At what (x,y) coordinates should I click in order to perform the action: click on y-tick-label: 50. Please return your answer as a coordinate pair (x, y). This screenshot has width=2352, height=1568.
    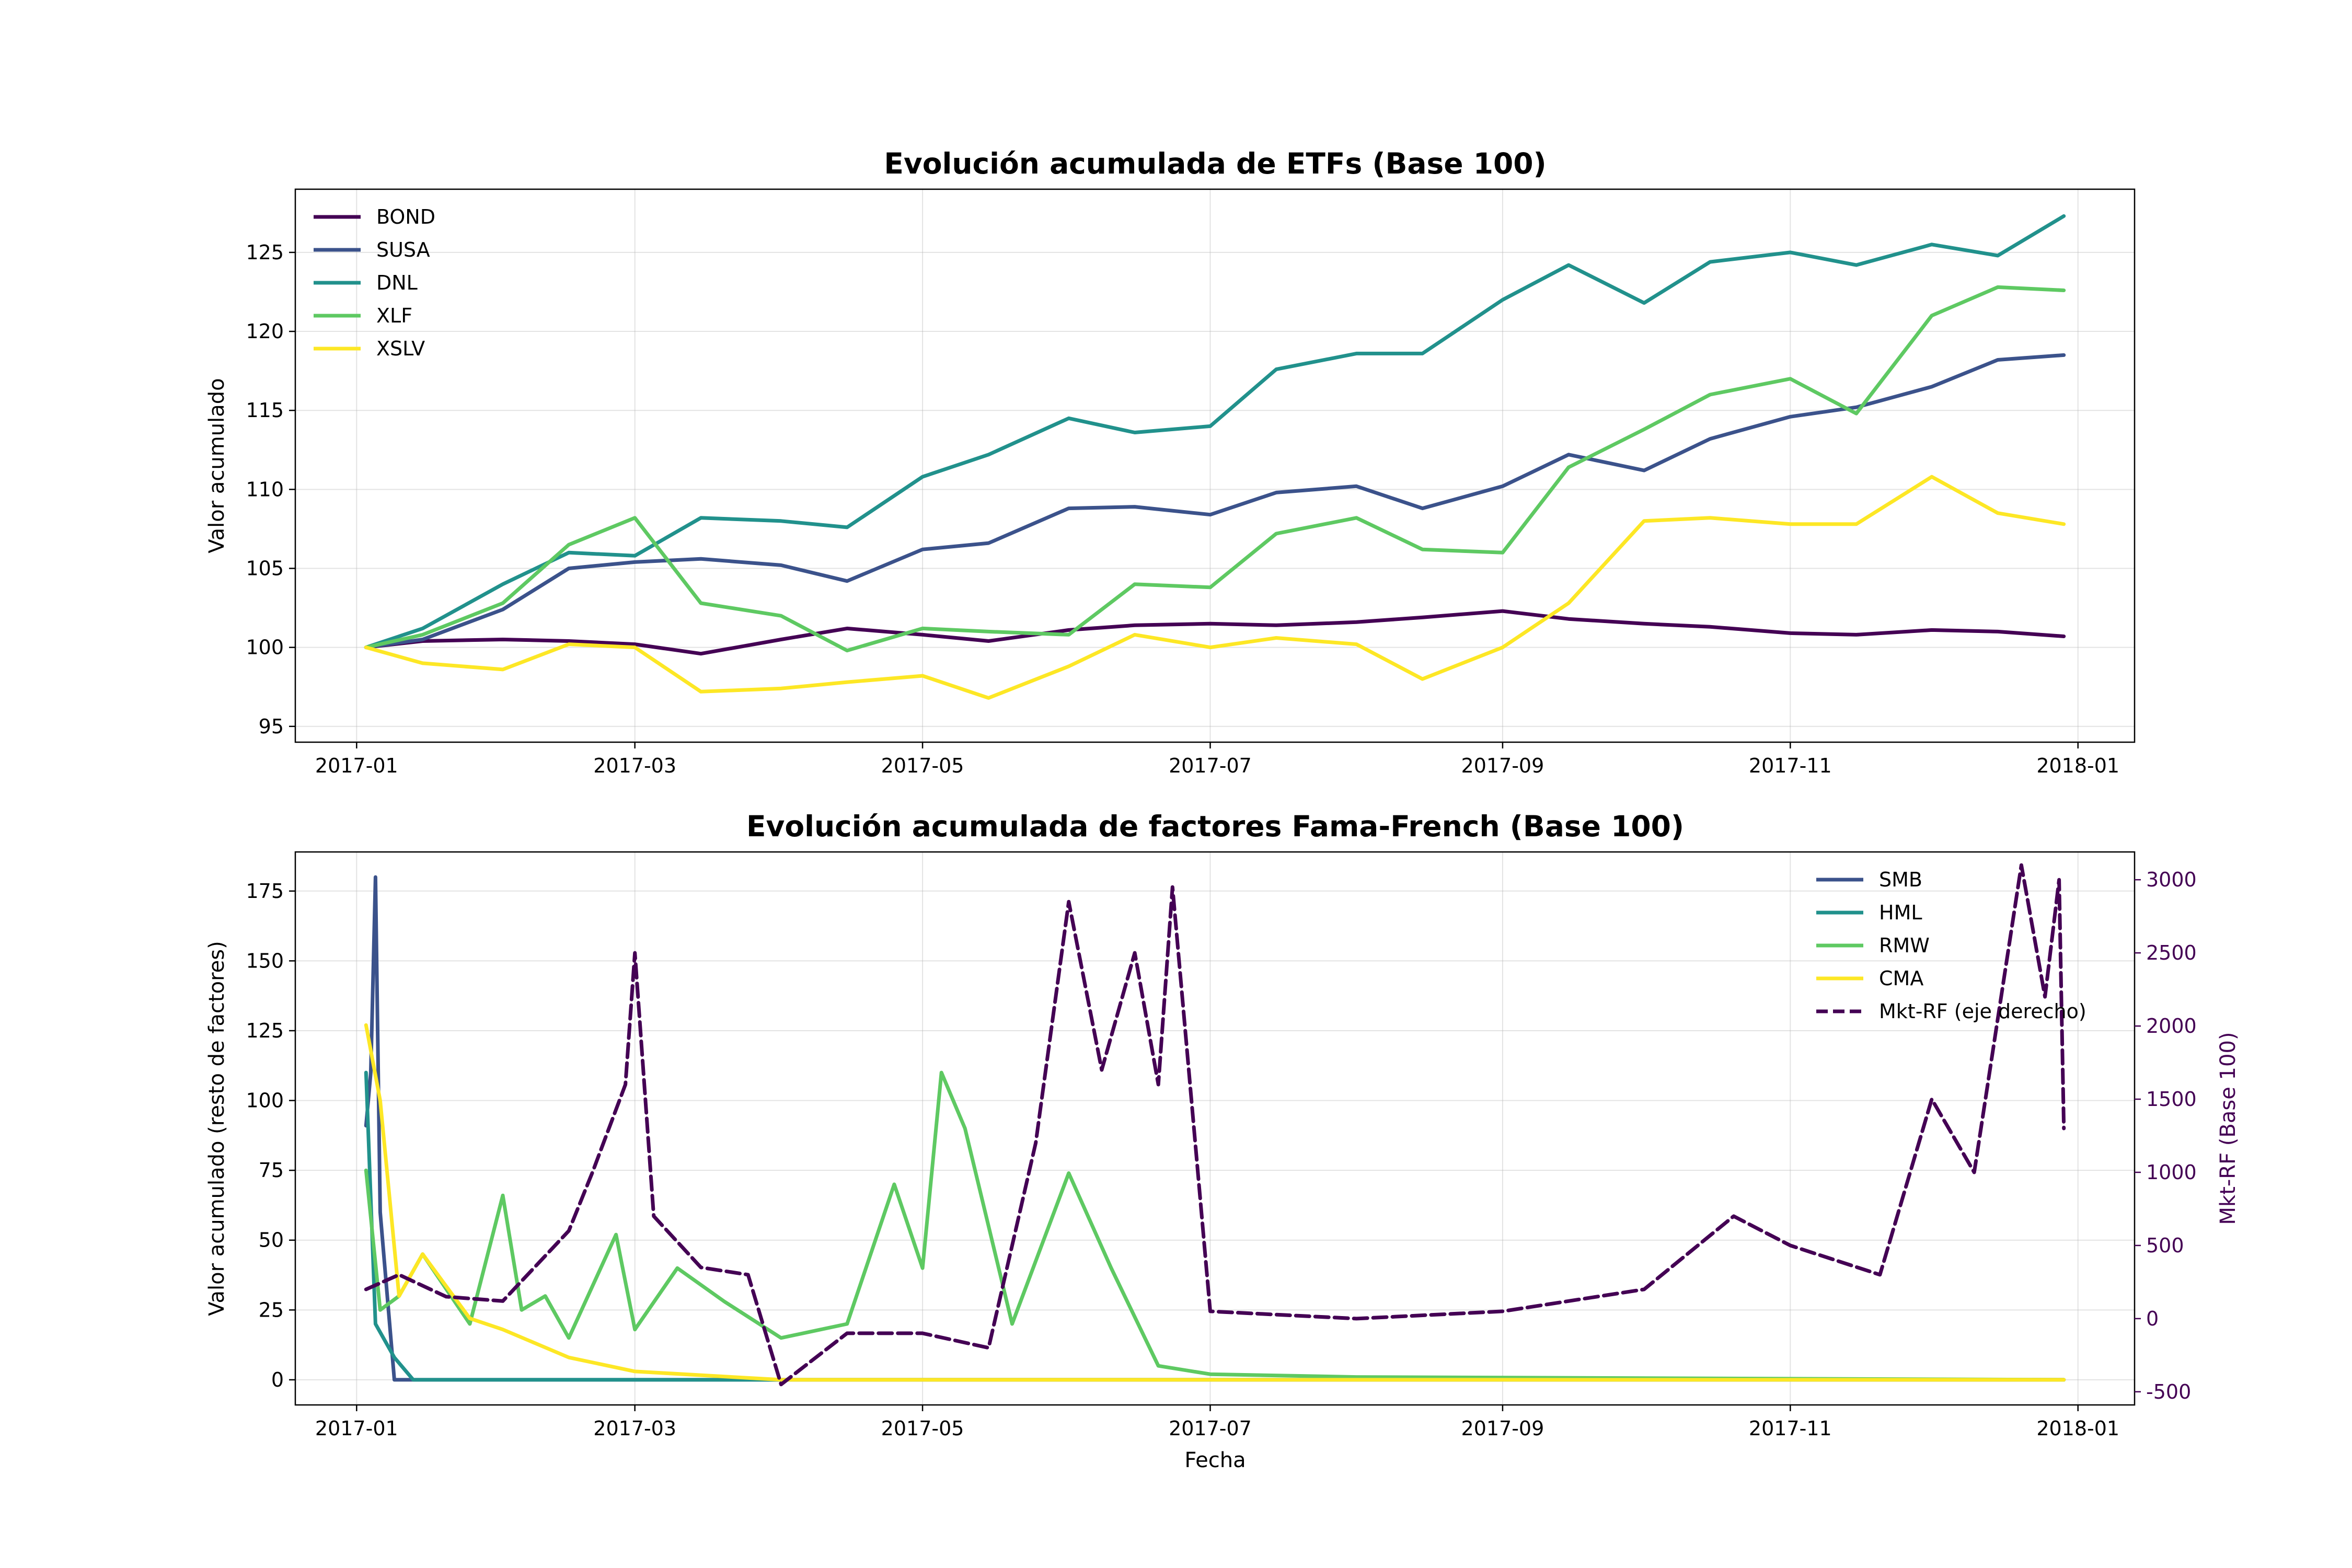
    Looking at the image, I should click on (271, 1240).